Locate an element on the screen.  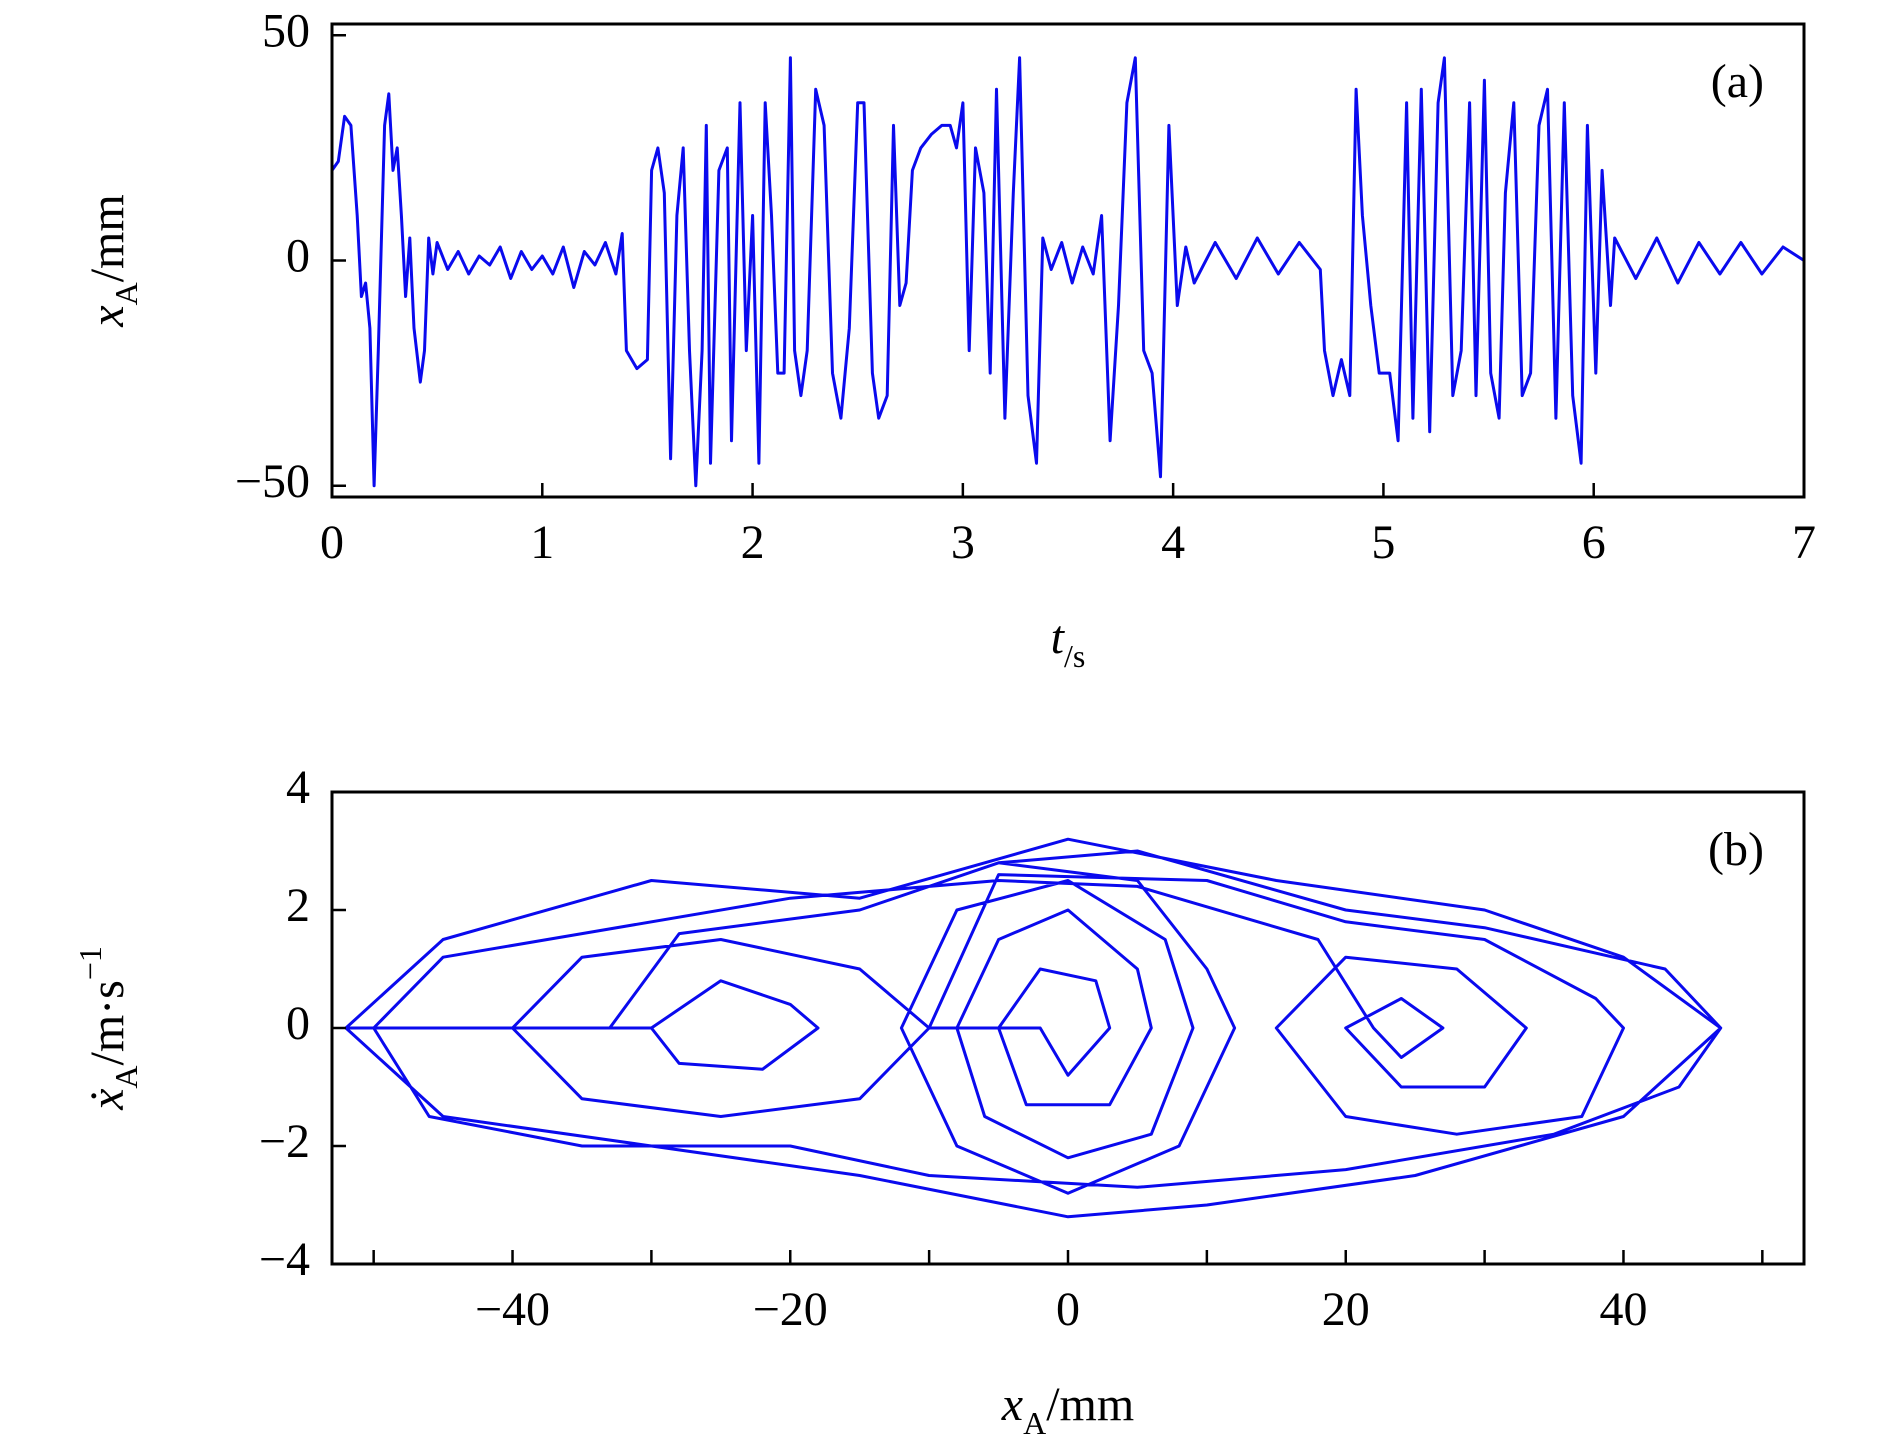
y-axis-label-part: x is located at coordinates (107, 316).